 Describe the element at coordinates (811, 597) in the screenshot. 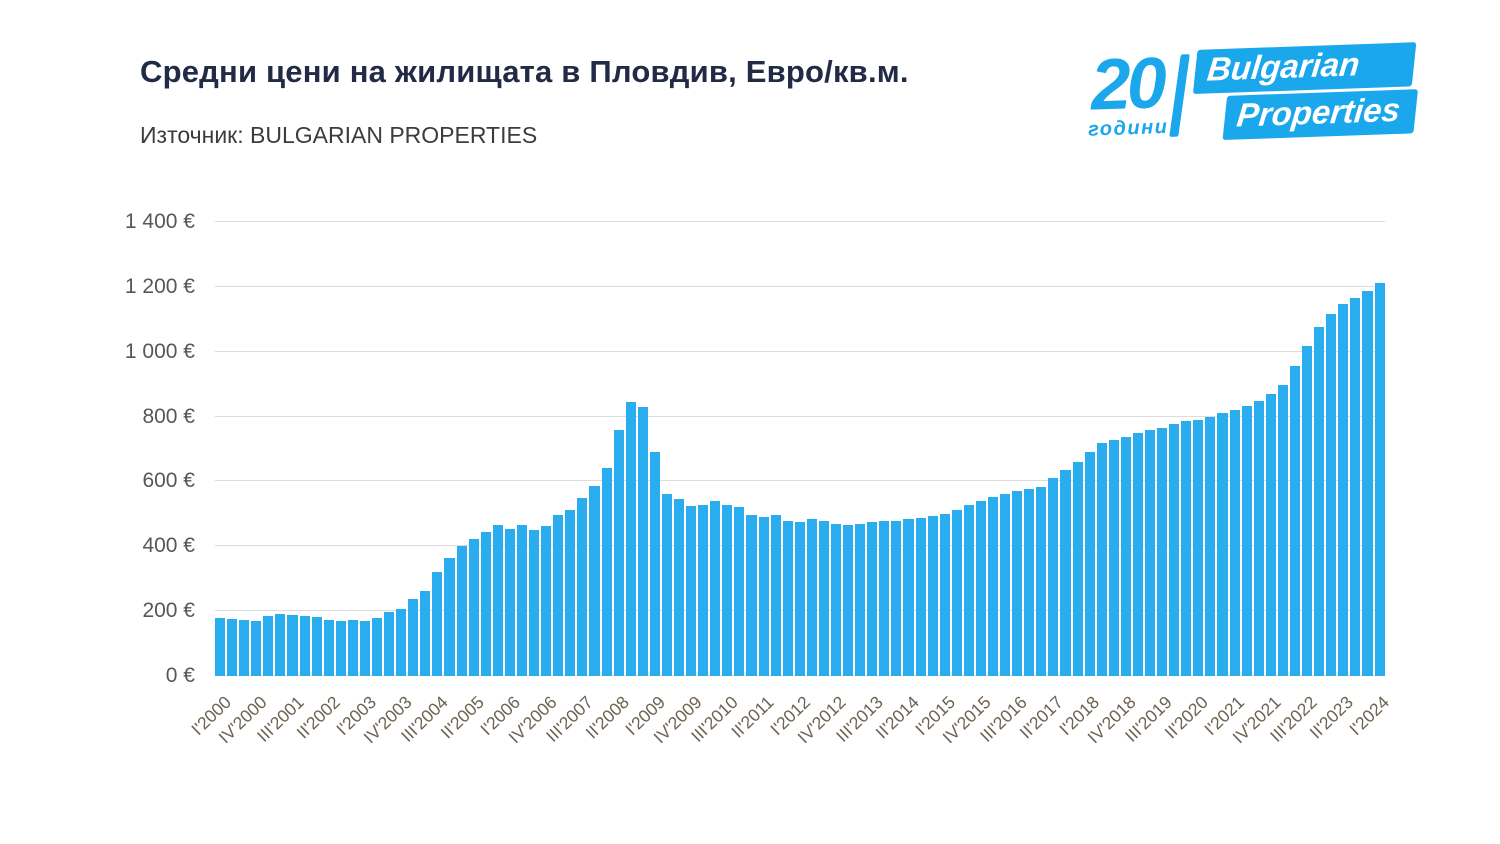

I see `bar-II'2012` at that location.